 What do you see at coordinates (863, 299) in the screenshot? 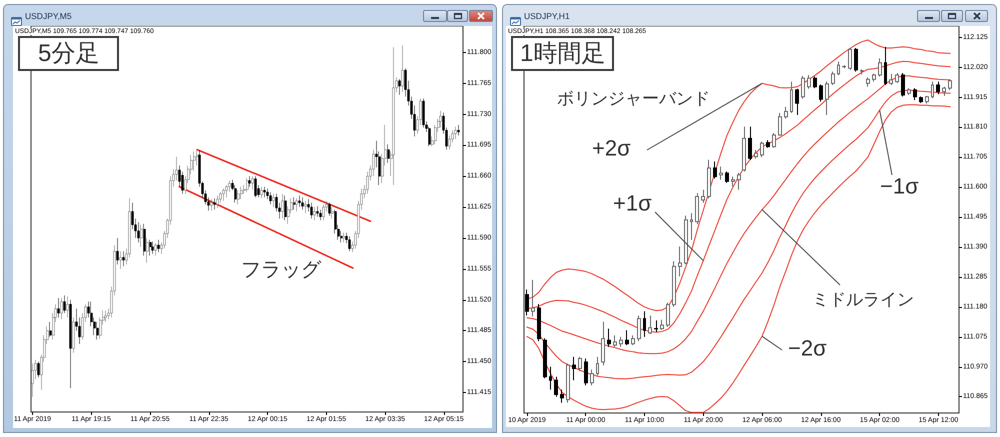
I see `annotation: ミドルライン` at bounding box center [863, 299].